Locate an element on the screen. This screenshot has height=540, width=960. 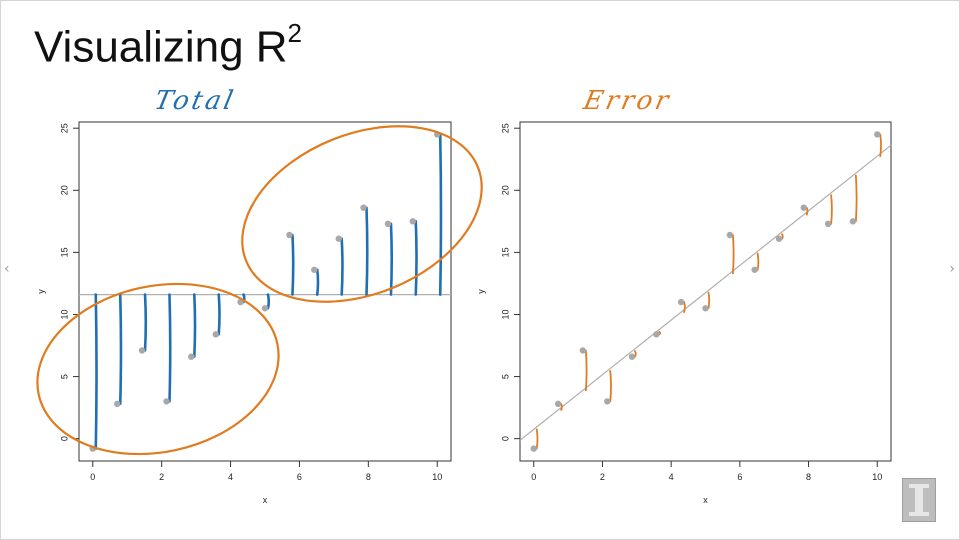
error-y-tick-label: 0 is located at coordinates (505, 438).